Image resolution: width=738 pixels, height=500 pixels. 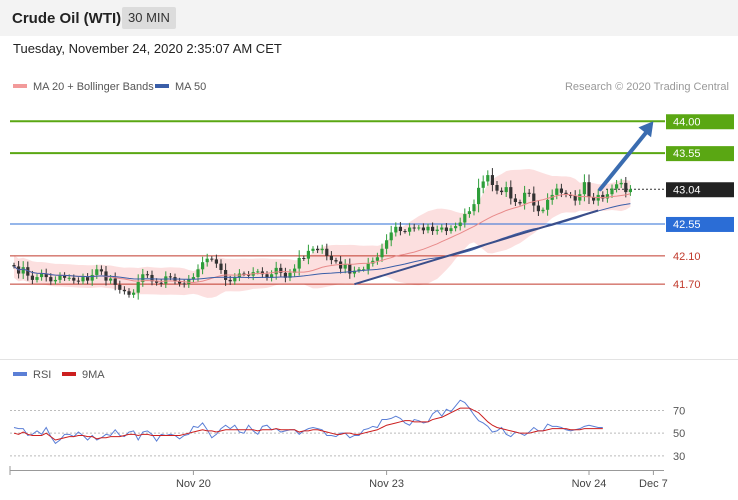 What do you see at coordinates (149, 18) in the screenshot?
I see `interval-badge: 30 MIN` at bounding box center [149, 18].